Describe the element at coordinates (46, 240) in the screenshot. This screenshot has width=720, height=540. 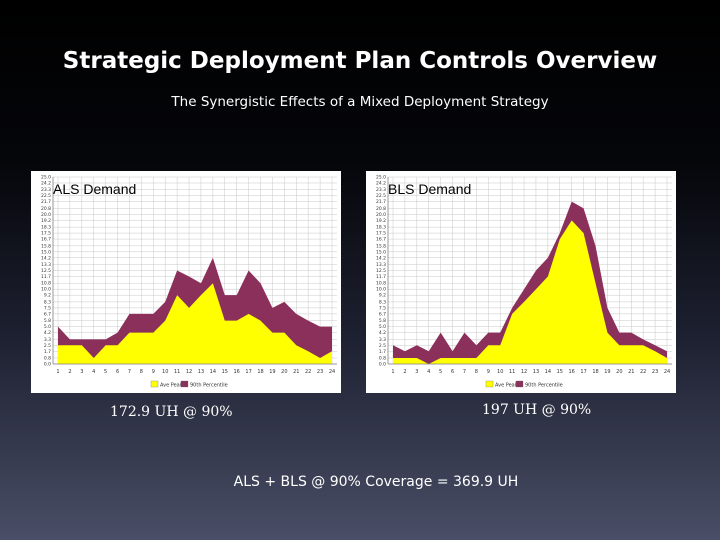
I see `als-y-tick-label: 16.7` at that location.